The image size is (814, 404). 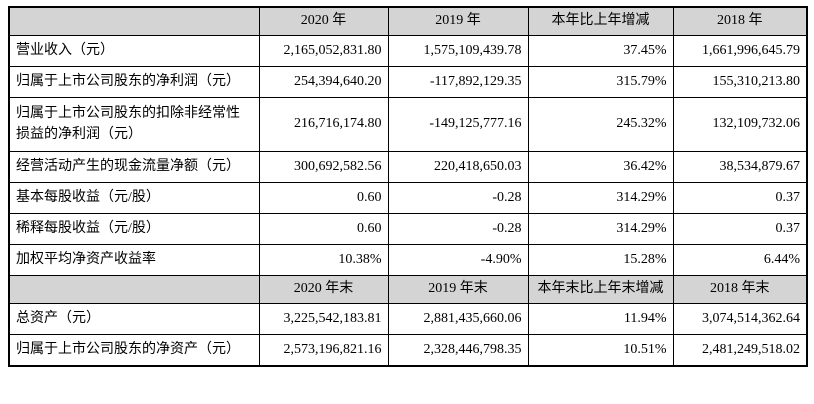 I want to click on value-2018: 2,481,249,518.02, so click(x=740, y=350).